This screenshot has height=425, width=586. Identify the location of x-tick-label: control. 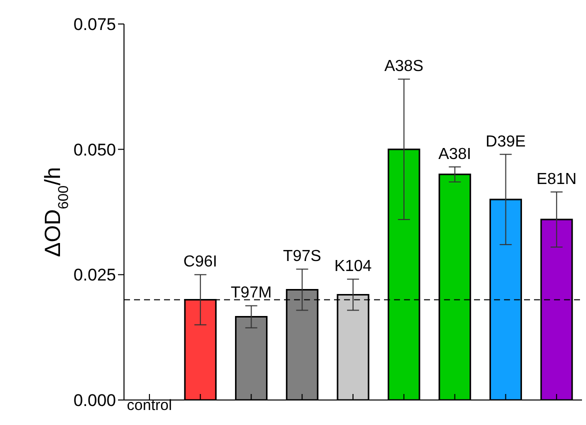
(149, 405).